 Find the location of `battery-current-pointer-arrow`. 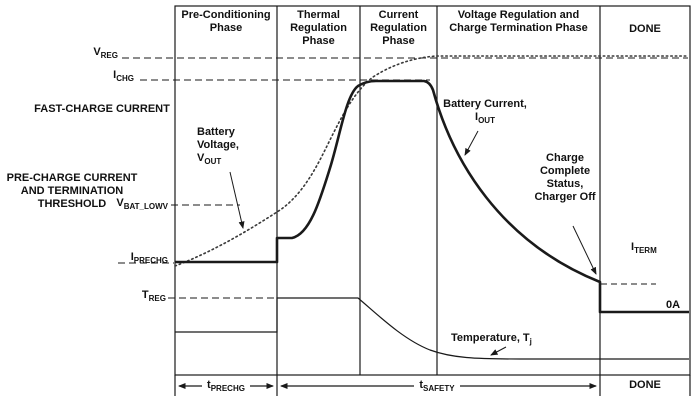

battery-current-pointer-arrow is located at coordinates (471, 143).